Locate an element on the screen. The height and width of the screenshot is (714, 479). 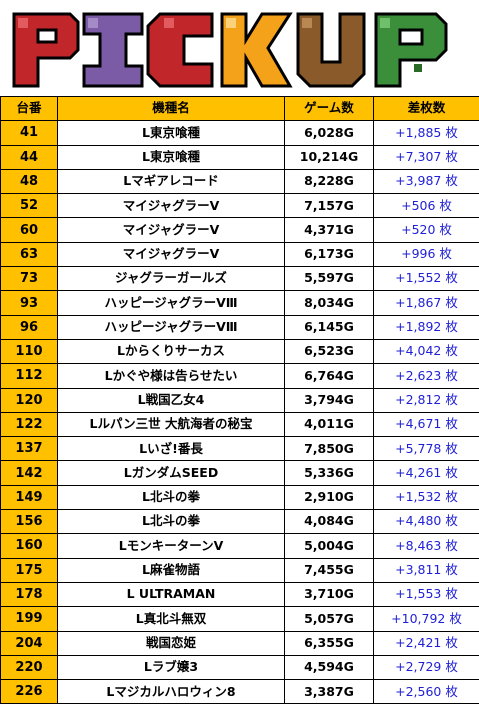
diff-cell: +3,811 枚 is located at coordinates (426, 570).